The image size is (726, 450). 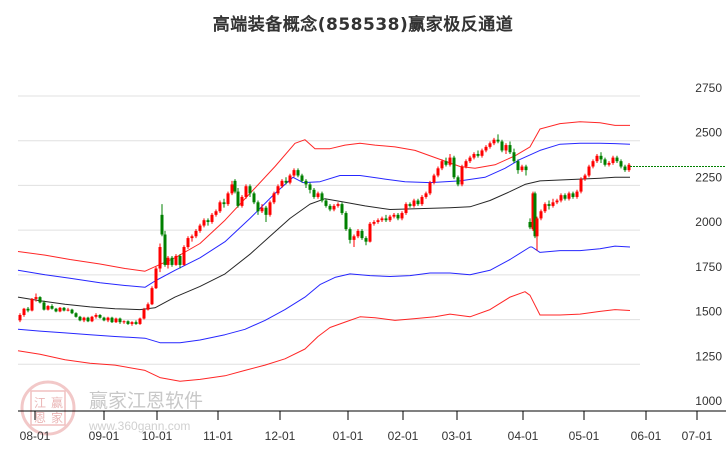 What do you see at coordinates (280, 436) in the screenshot?
I see `x-tick-label: 12-01` at bounding box center [280, 436].